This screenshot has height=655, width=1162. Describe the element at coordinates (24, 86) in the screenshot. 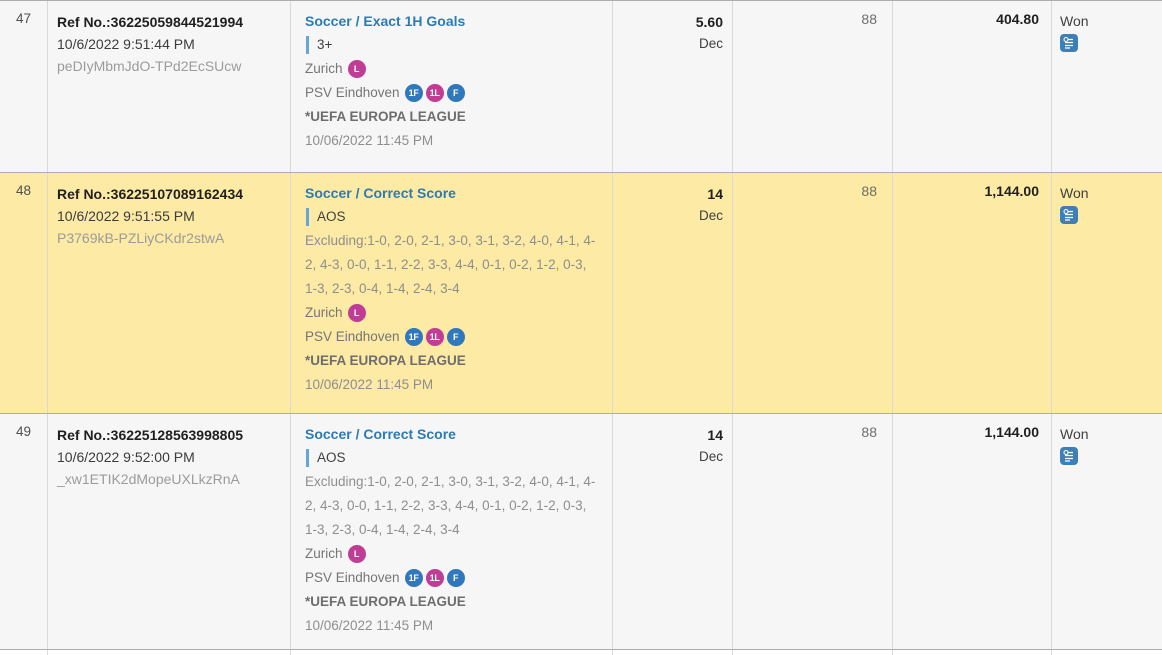

I see `row-number: 47` at that location.